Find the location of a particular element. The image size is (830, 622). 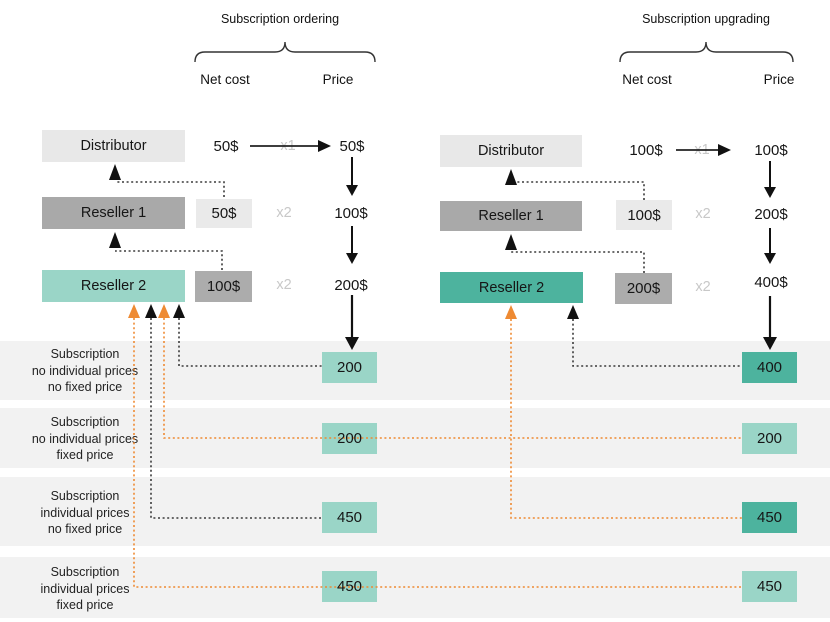

result-box-right-row2: 200 is located at coordinates (769, 438).